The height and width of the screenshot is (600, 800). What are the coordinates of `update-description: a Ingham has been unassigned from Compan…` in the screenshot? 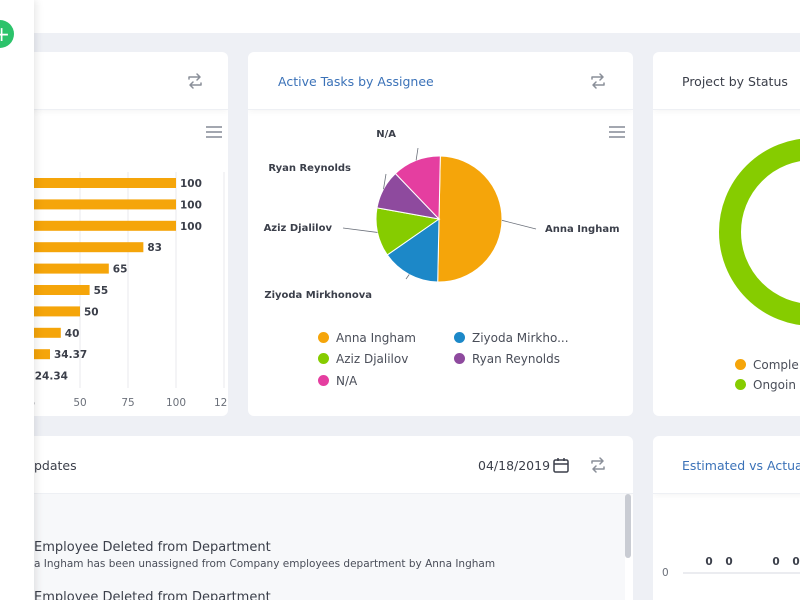 It's located at (265, 564).